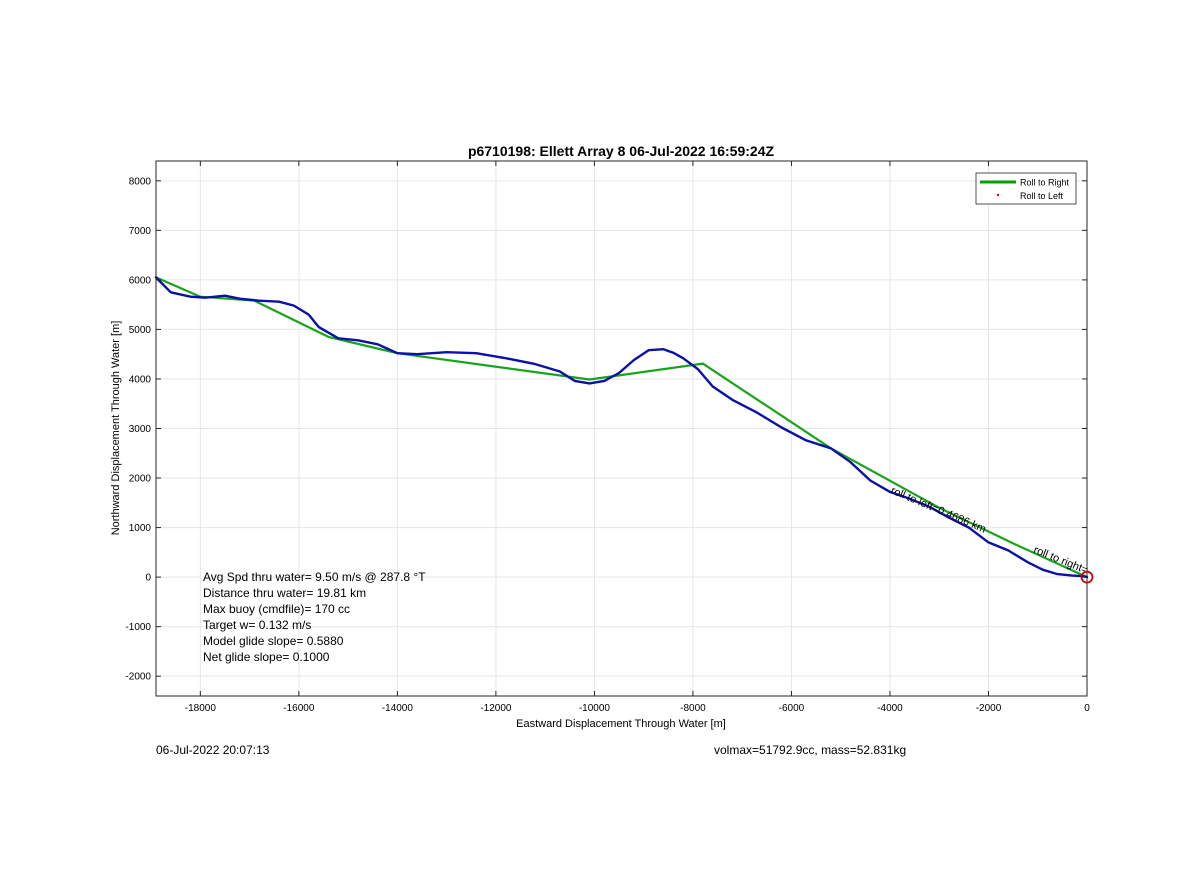 The image size is (1200, 889). Describe the element at coordinates (810, 750) in the screenshot. I see `footer-mass-info: volmax=51792.9cc, mass=52.831kg` at that location.